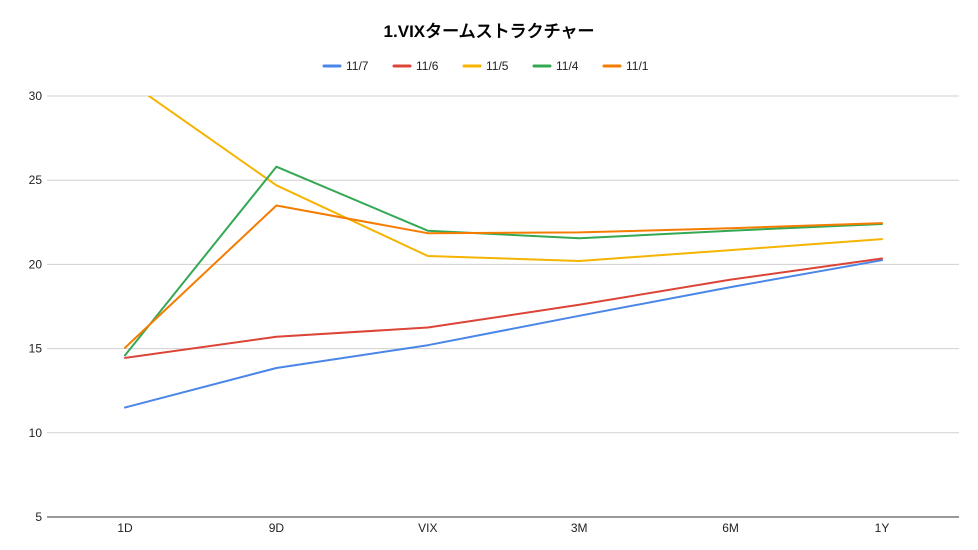 The height and width of the screenshot is (550, 978). I want to click on x-tick-label: 1Y, so click(882, 528).